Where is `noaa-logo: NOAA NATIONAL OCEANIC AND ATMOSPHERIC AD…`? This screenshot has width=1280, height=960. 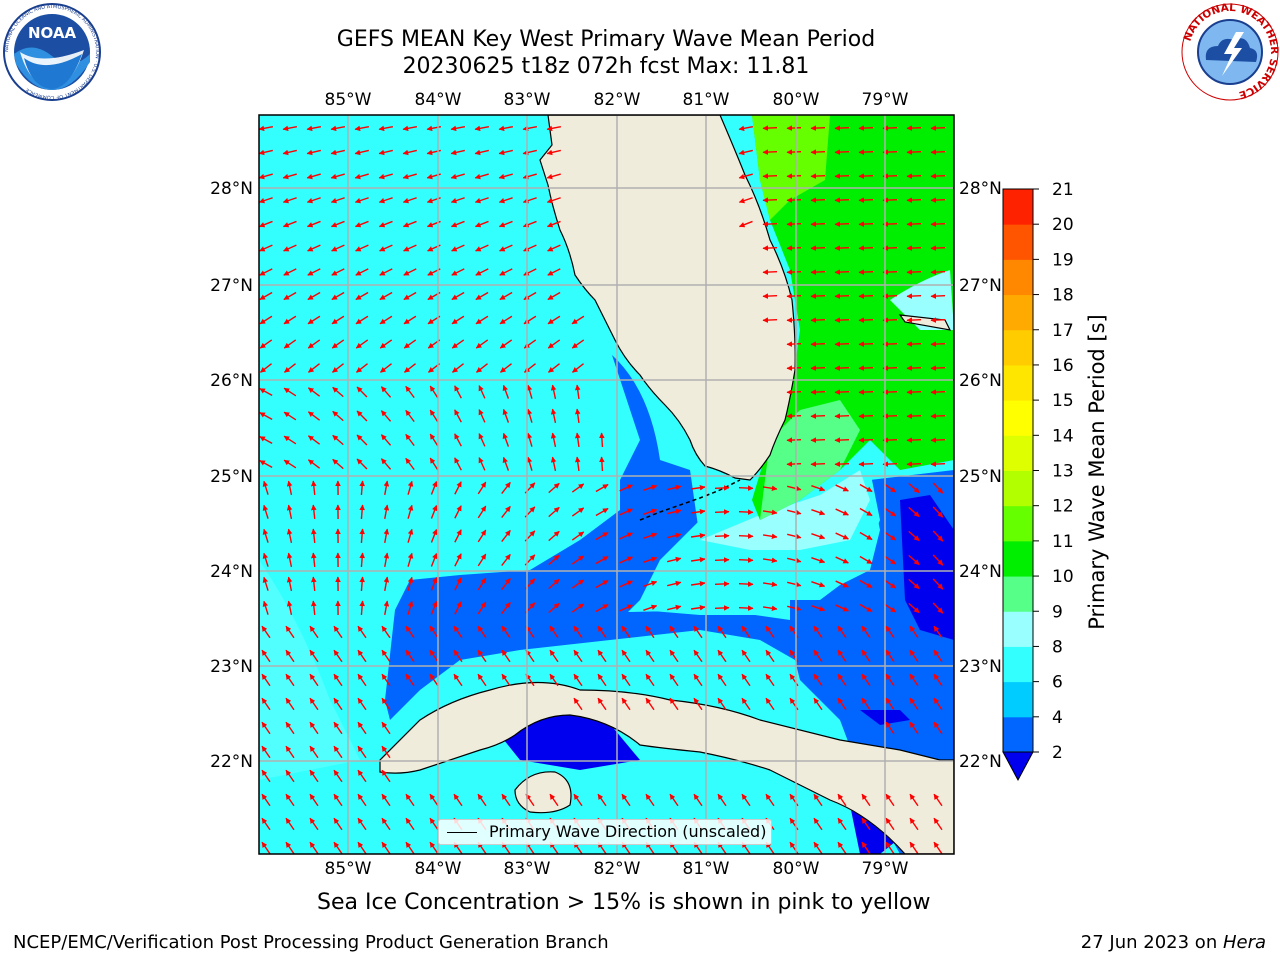
noaa-logo: NOAA NATIONAL OCEANIC AND ATMOSPHERIC AD… is located at coordinates (52, 52).